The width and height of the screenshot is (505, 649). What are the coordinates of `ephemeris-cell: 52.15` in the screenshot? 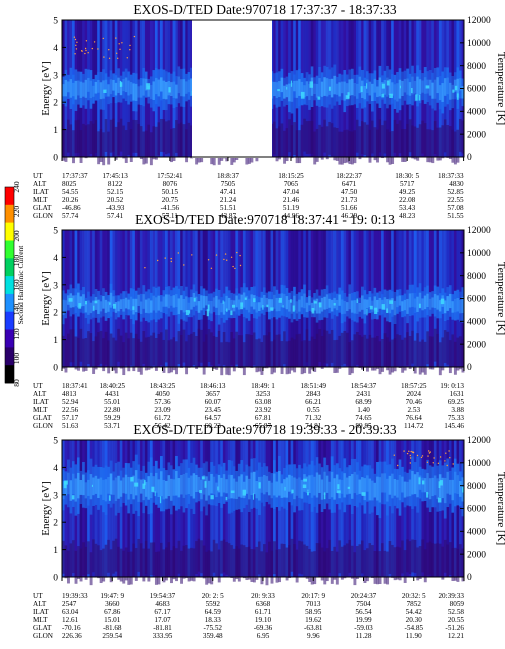 It's located at (115, 192).